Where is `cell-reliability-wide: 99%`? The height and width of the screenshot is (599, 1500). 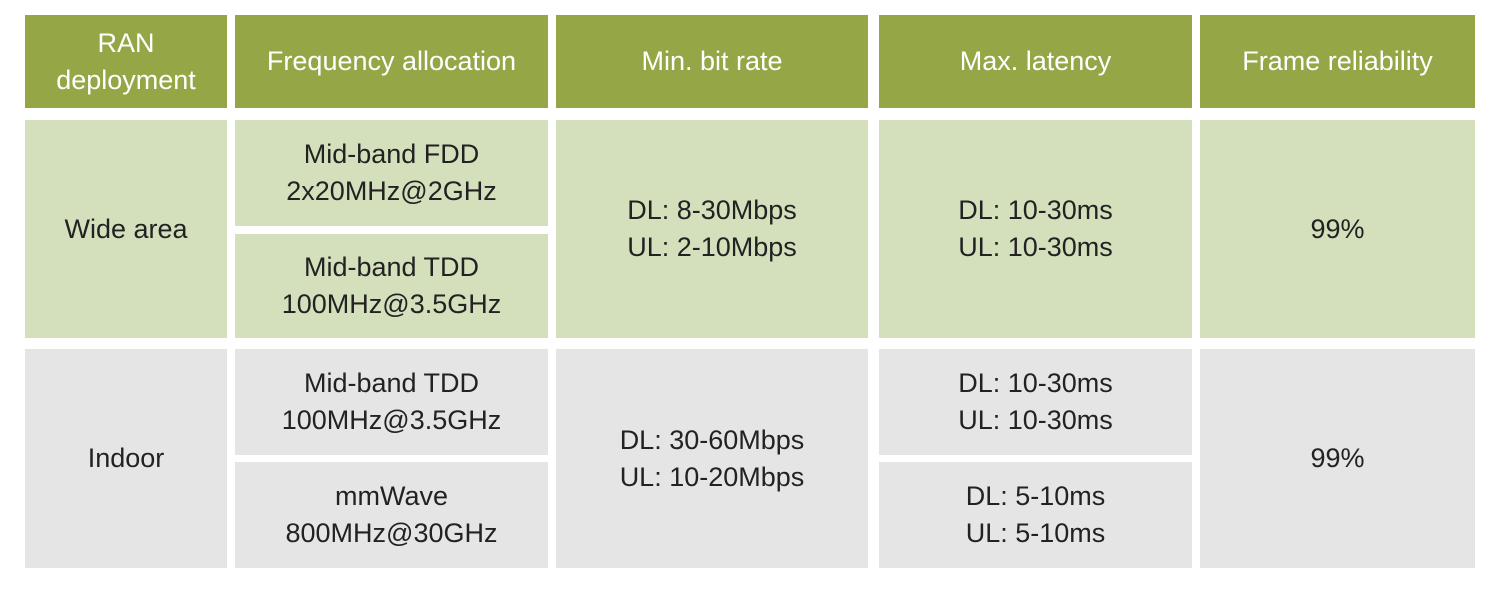 cell-reliability-wide: 99% is located at coordinates (1337, 229).